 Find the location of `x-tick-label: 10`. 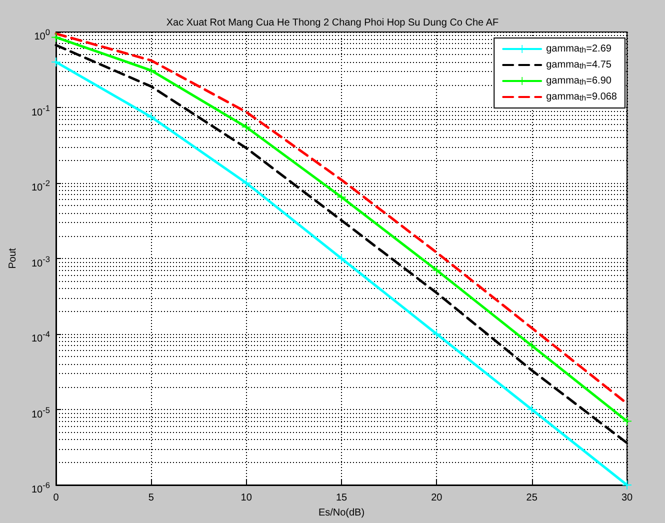

x-tick-label: 10 is located at coordinates (246, 498).